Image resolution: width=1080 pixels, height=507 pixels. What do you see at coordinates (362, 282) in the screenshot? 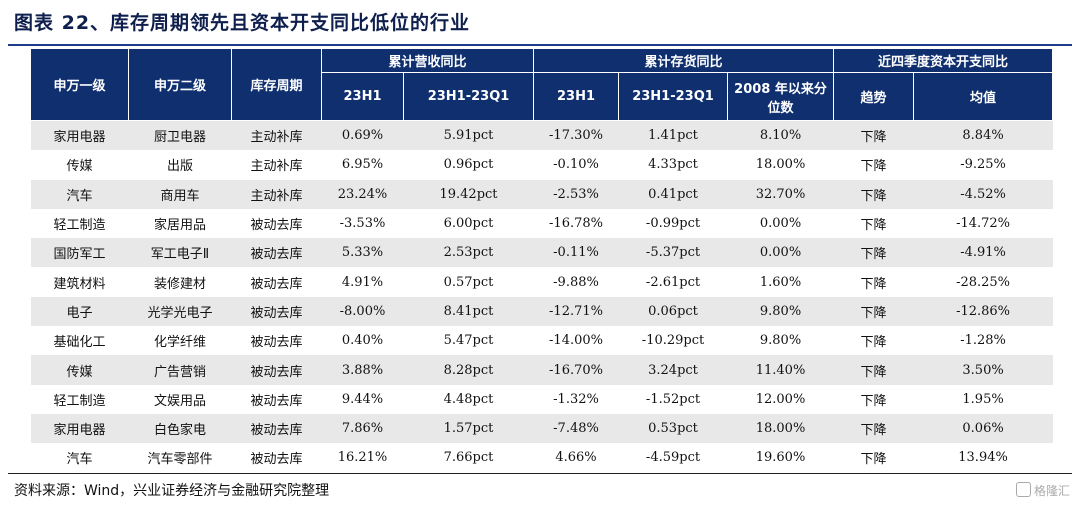
I see `cell-rev-23h1: 4.91%` at bounding box center [362, 282].